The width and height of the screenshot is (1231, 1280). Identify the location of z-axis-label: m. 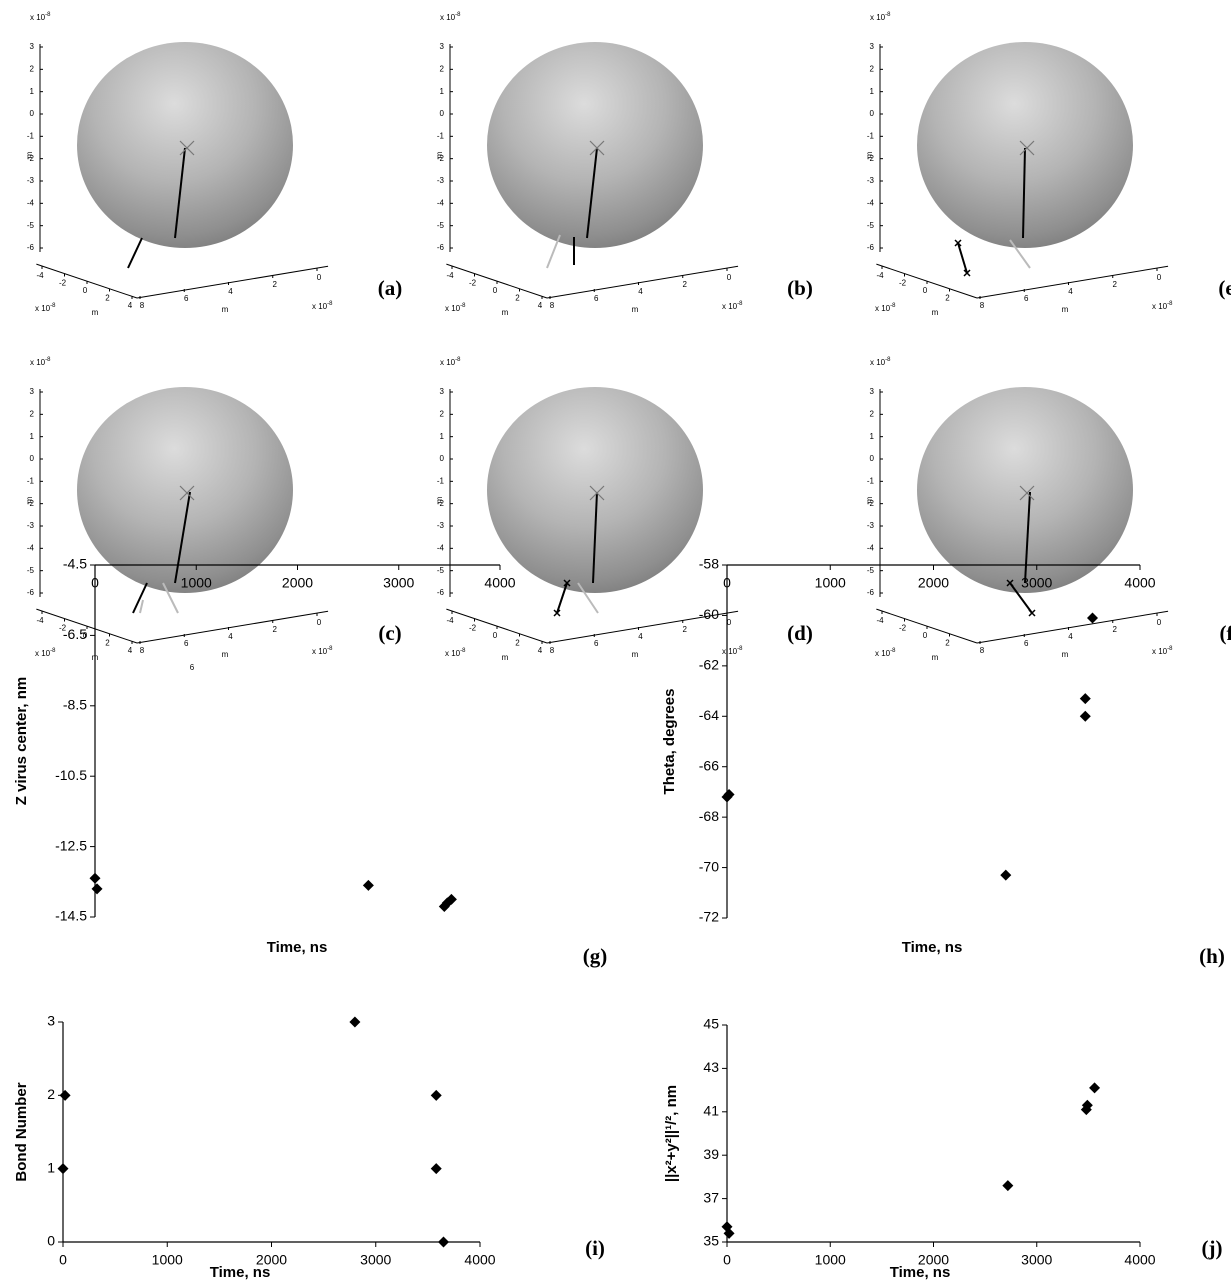
(29, 499).